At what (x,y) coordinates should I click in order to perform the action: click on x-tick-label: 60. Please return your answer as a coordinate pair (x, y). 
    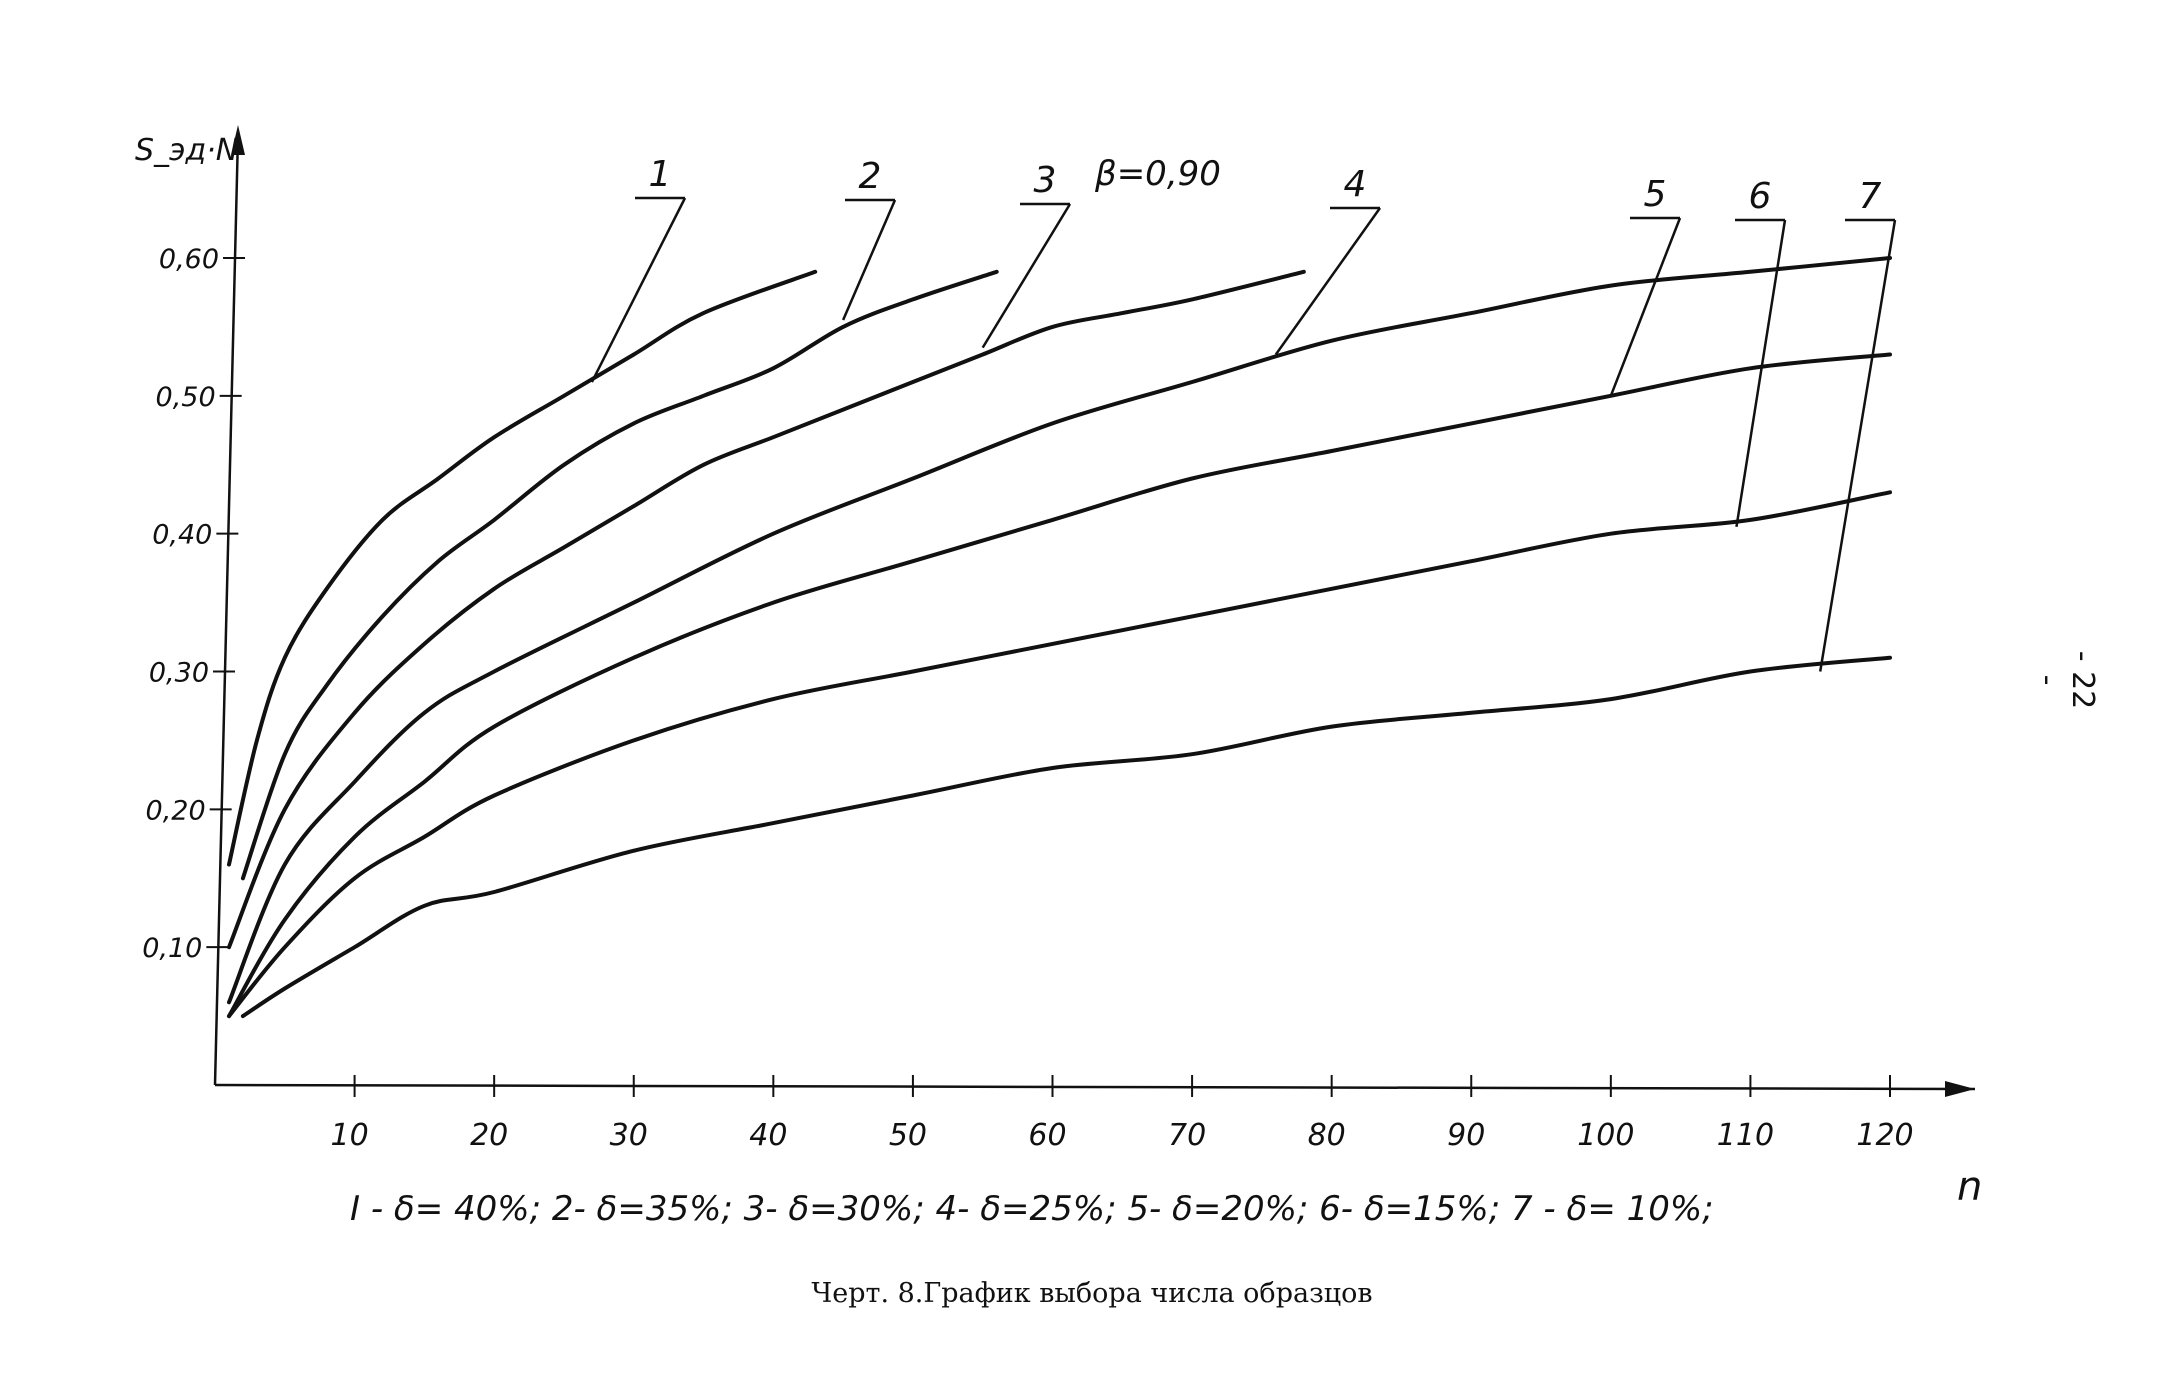
    Looking at the image, I should click on (1047, 1135).